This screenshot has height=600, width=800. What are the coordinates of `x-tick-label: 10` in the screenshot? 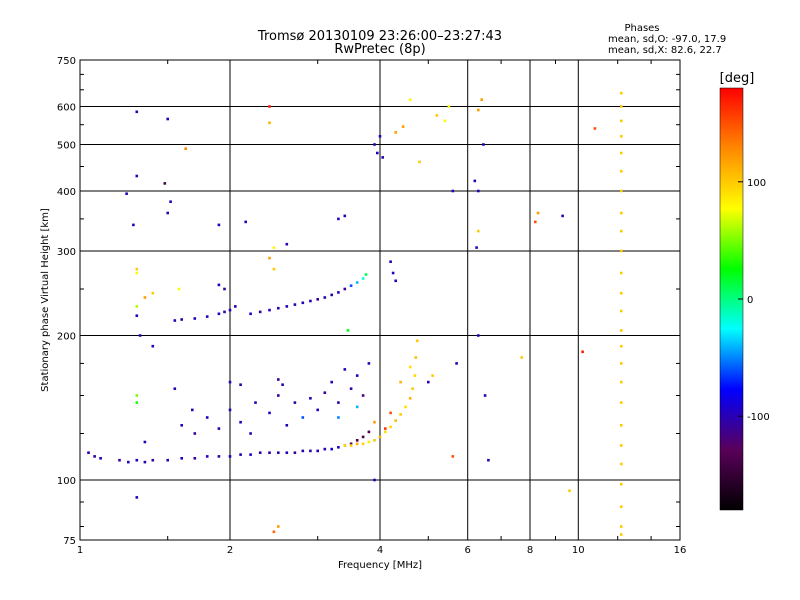 It's located at (578, 550).